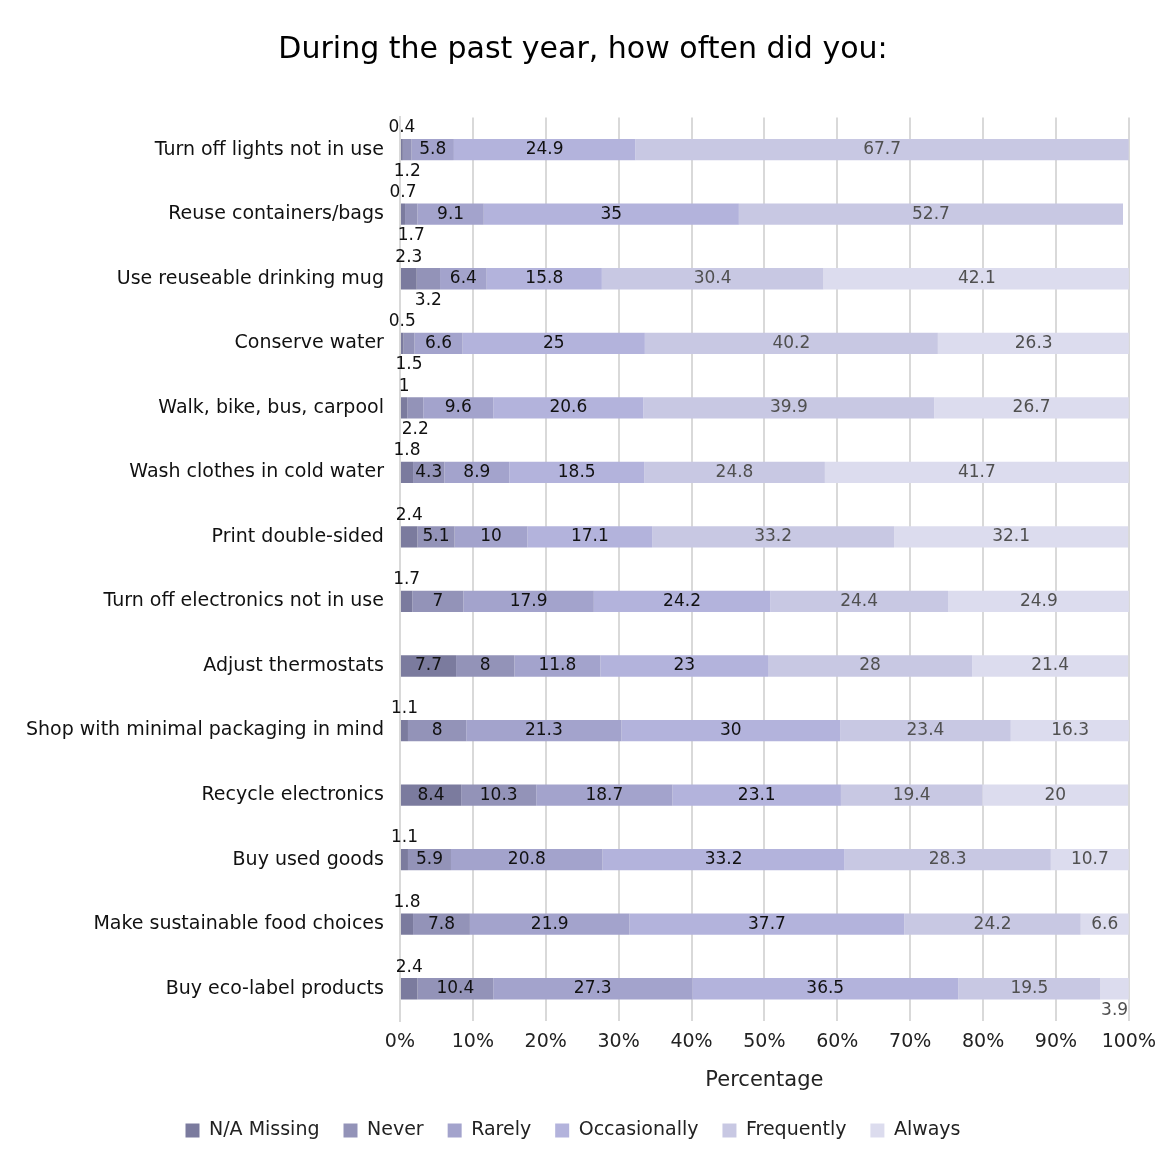 The height and width of the screenshot is (1172, 1166). What do you see at coordinates (404, 707) in the screenshot?
I see `data-label: 1.1` at bounding box center [404, 707].